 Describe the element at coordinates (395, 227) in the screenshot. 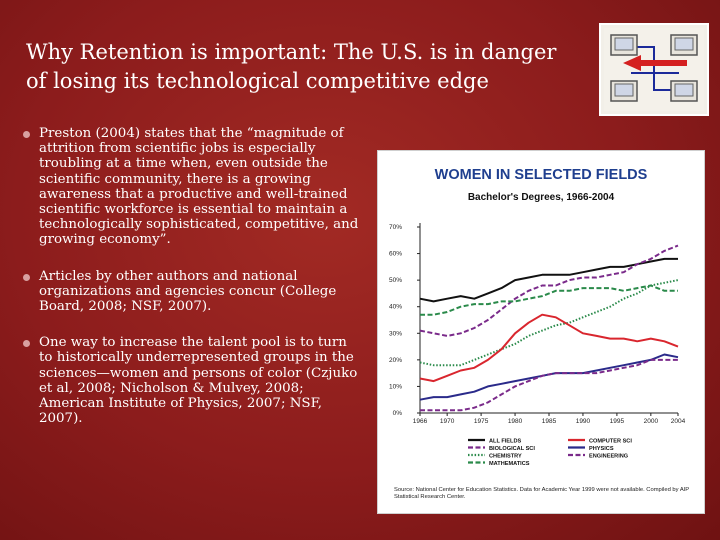

I see `y-tick-label: 70%` at that location.